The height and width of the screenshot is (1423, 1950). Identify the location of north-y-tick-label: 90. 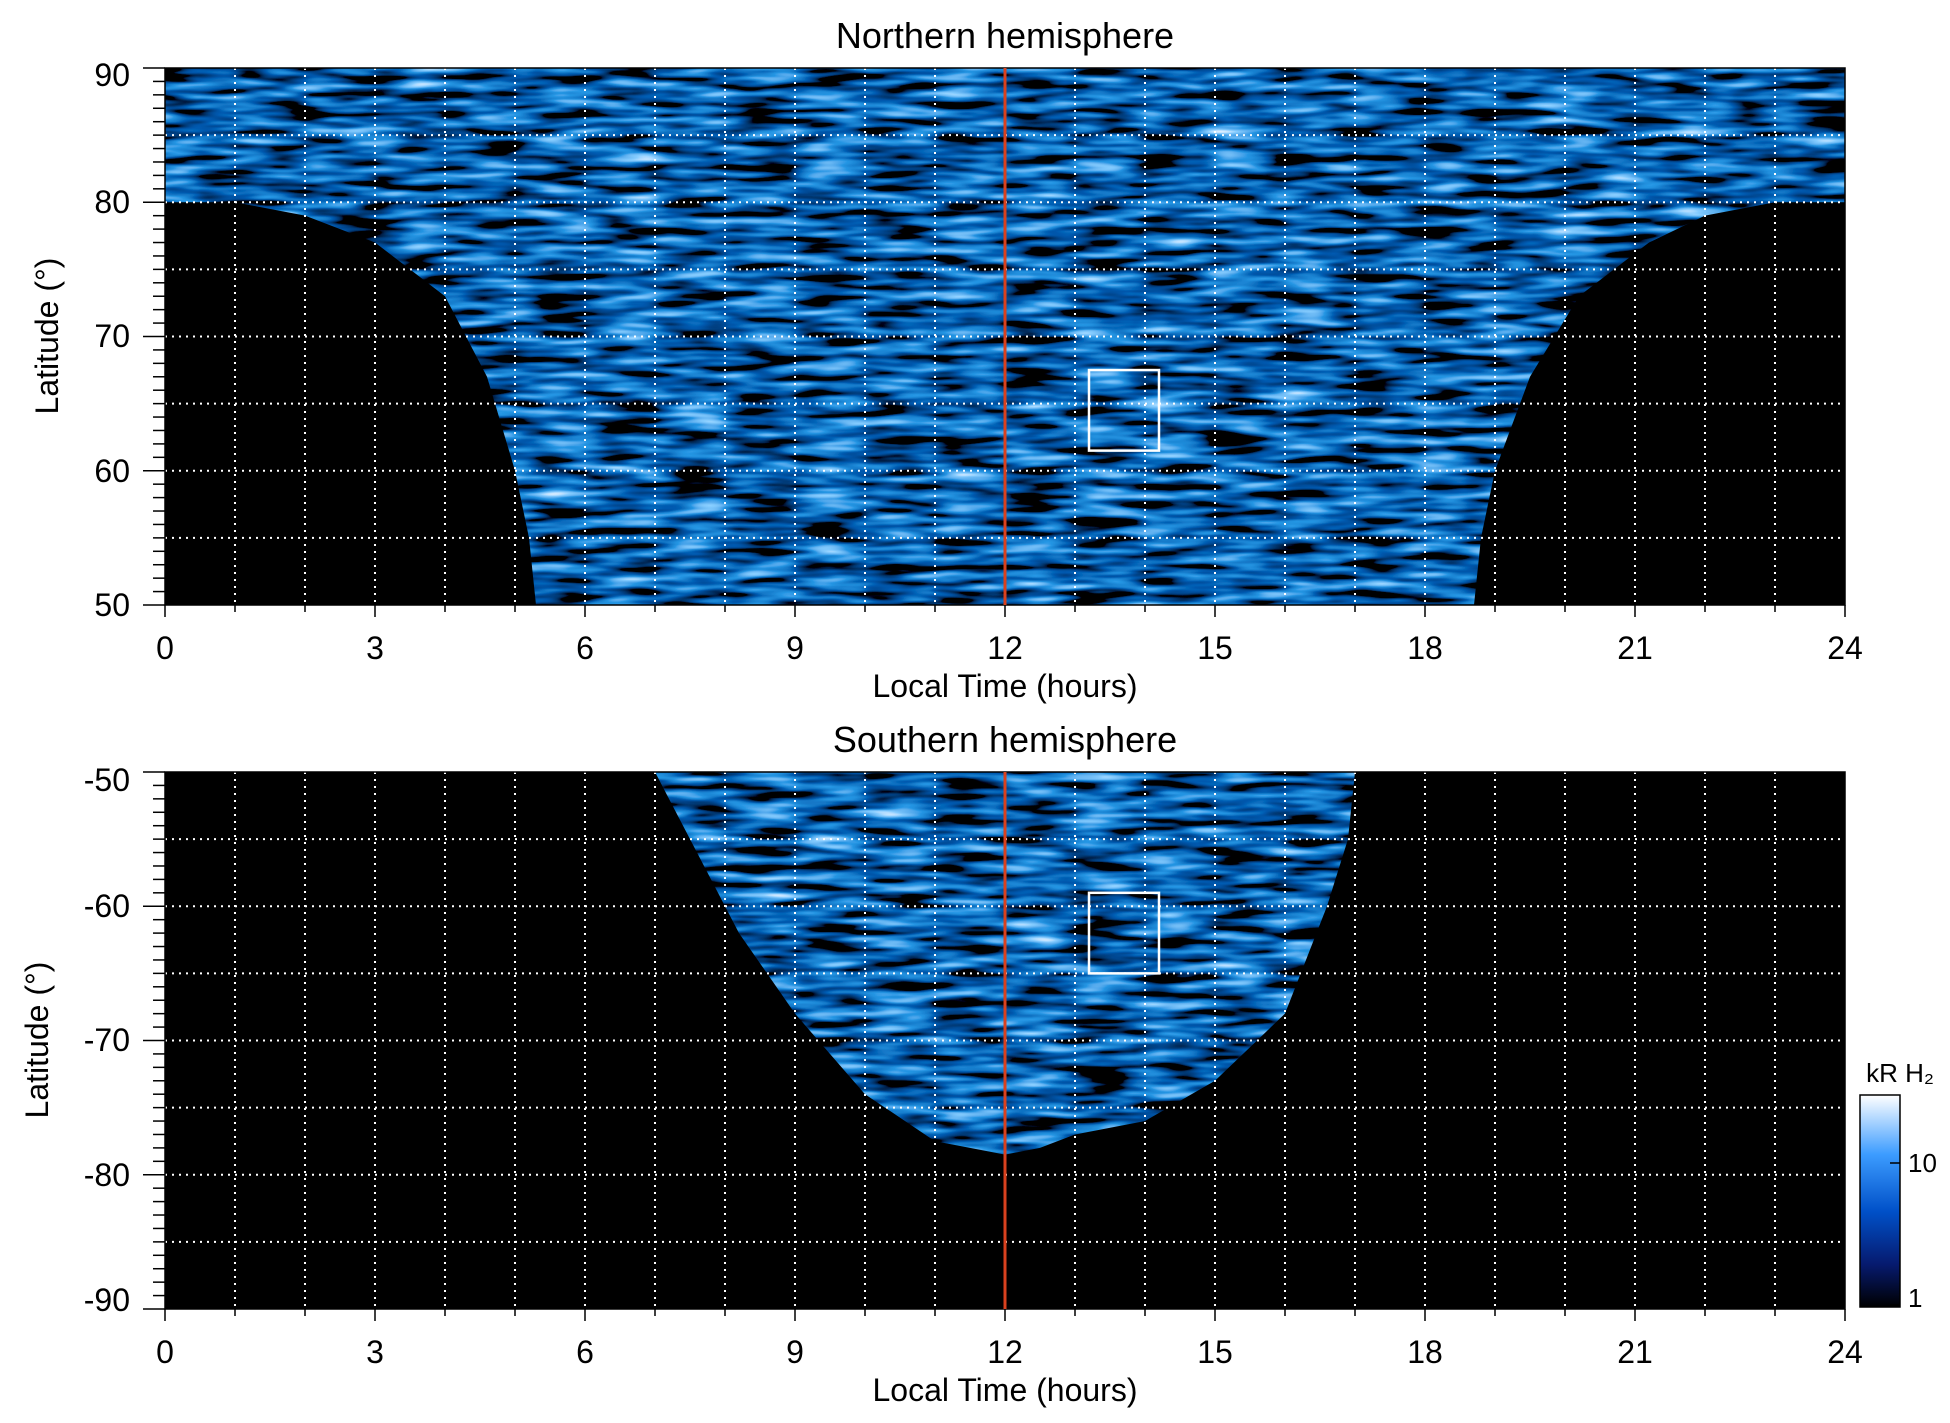
(112, 75).